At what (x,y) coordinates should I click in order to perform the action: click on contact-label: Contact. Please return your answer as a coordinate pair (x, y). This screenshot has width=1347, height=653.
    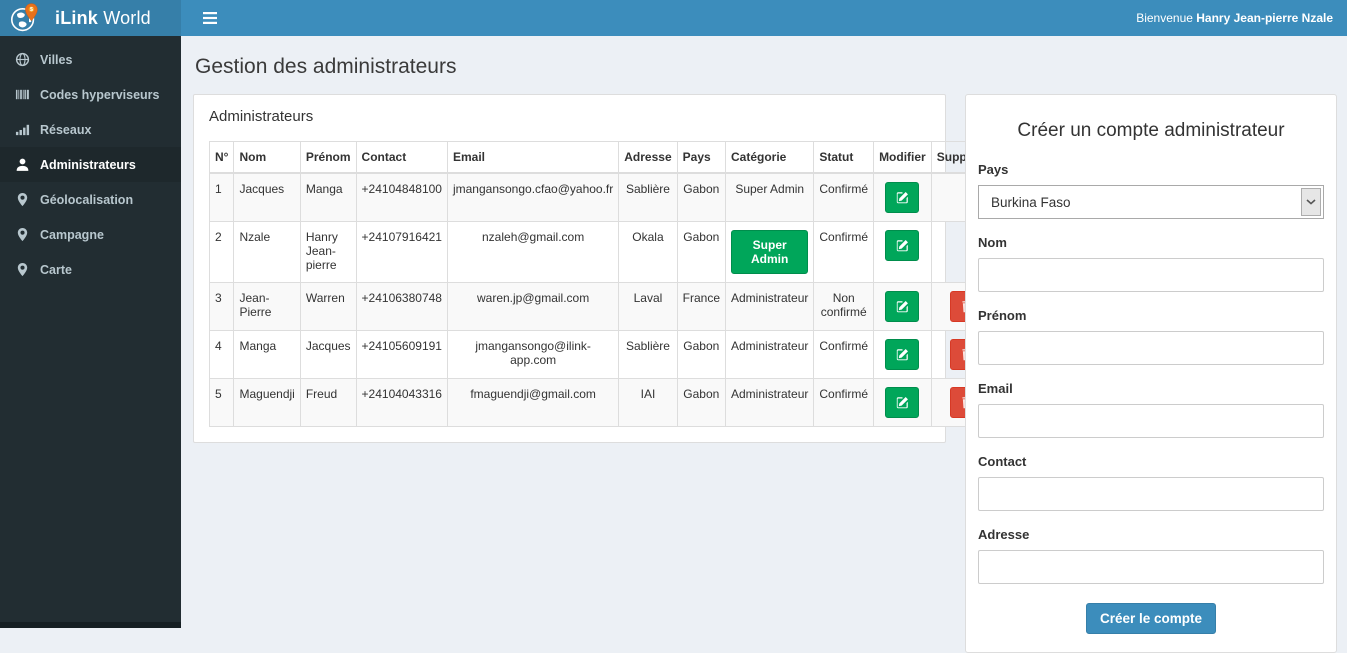
    Looking at the image, I should click on (1151, 461).